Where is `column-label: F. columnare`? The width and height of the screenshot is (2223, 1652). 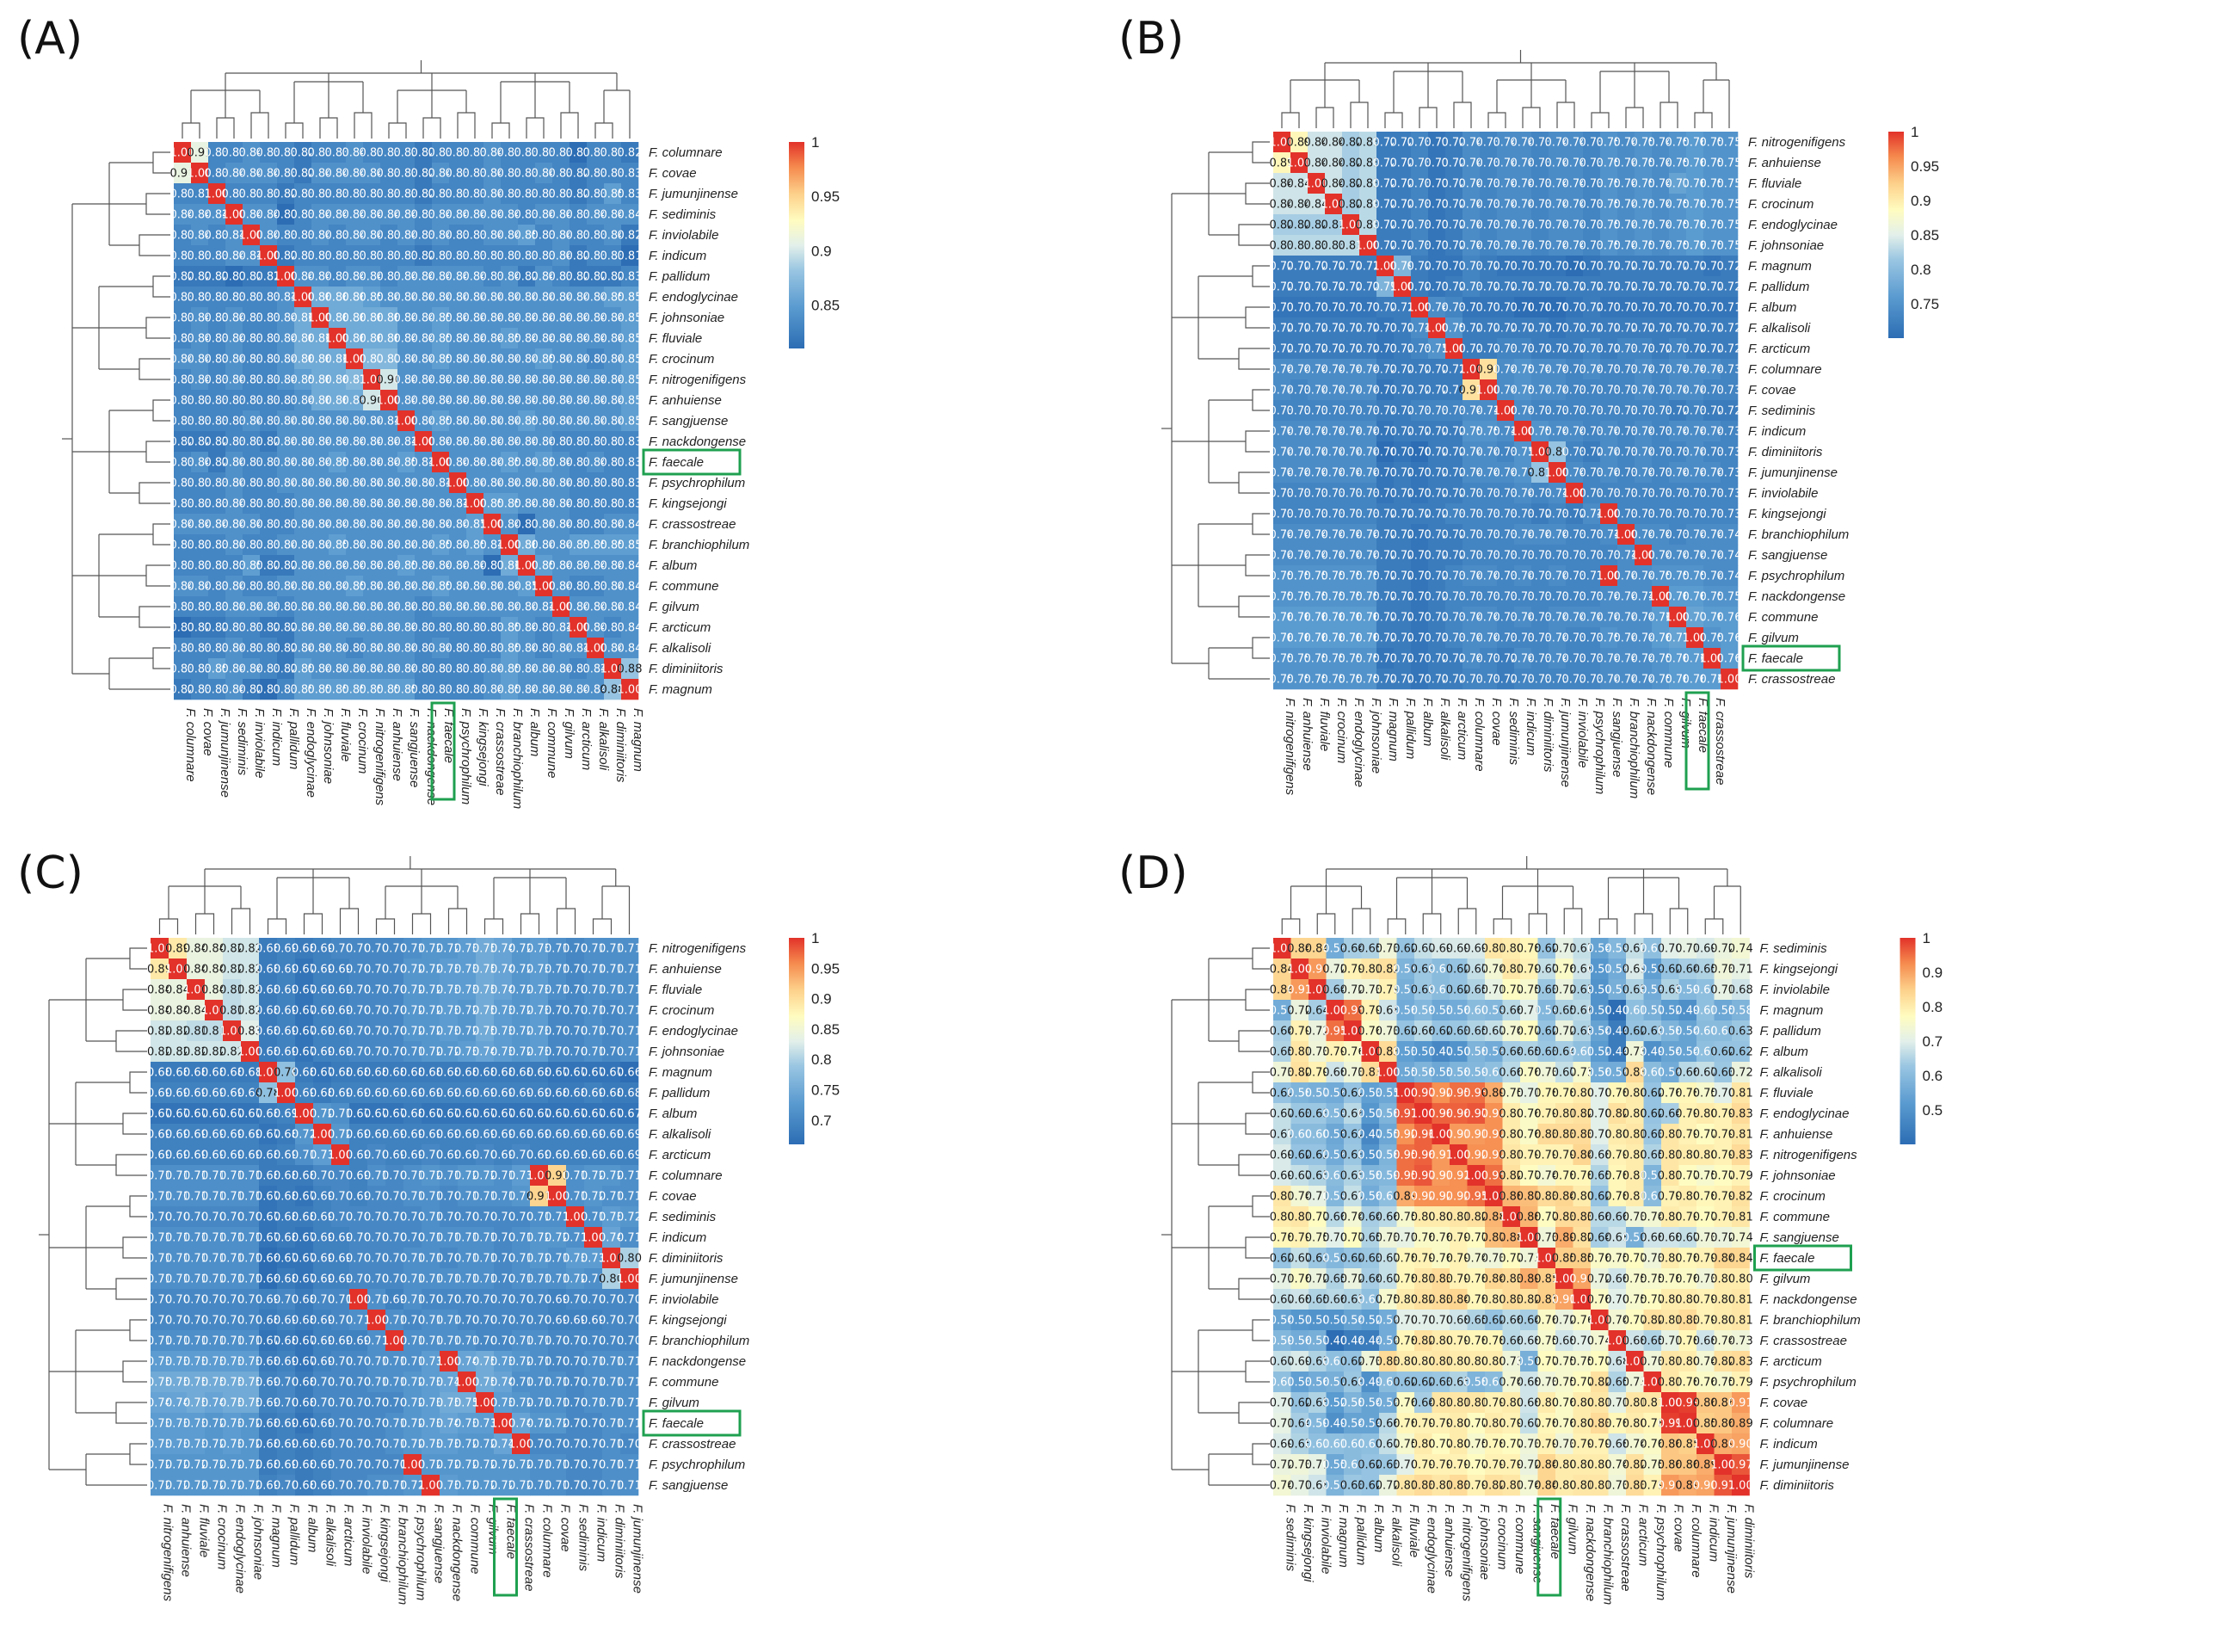 column-label: F. columnare is located at coordinates (191, 745).